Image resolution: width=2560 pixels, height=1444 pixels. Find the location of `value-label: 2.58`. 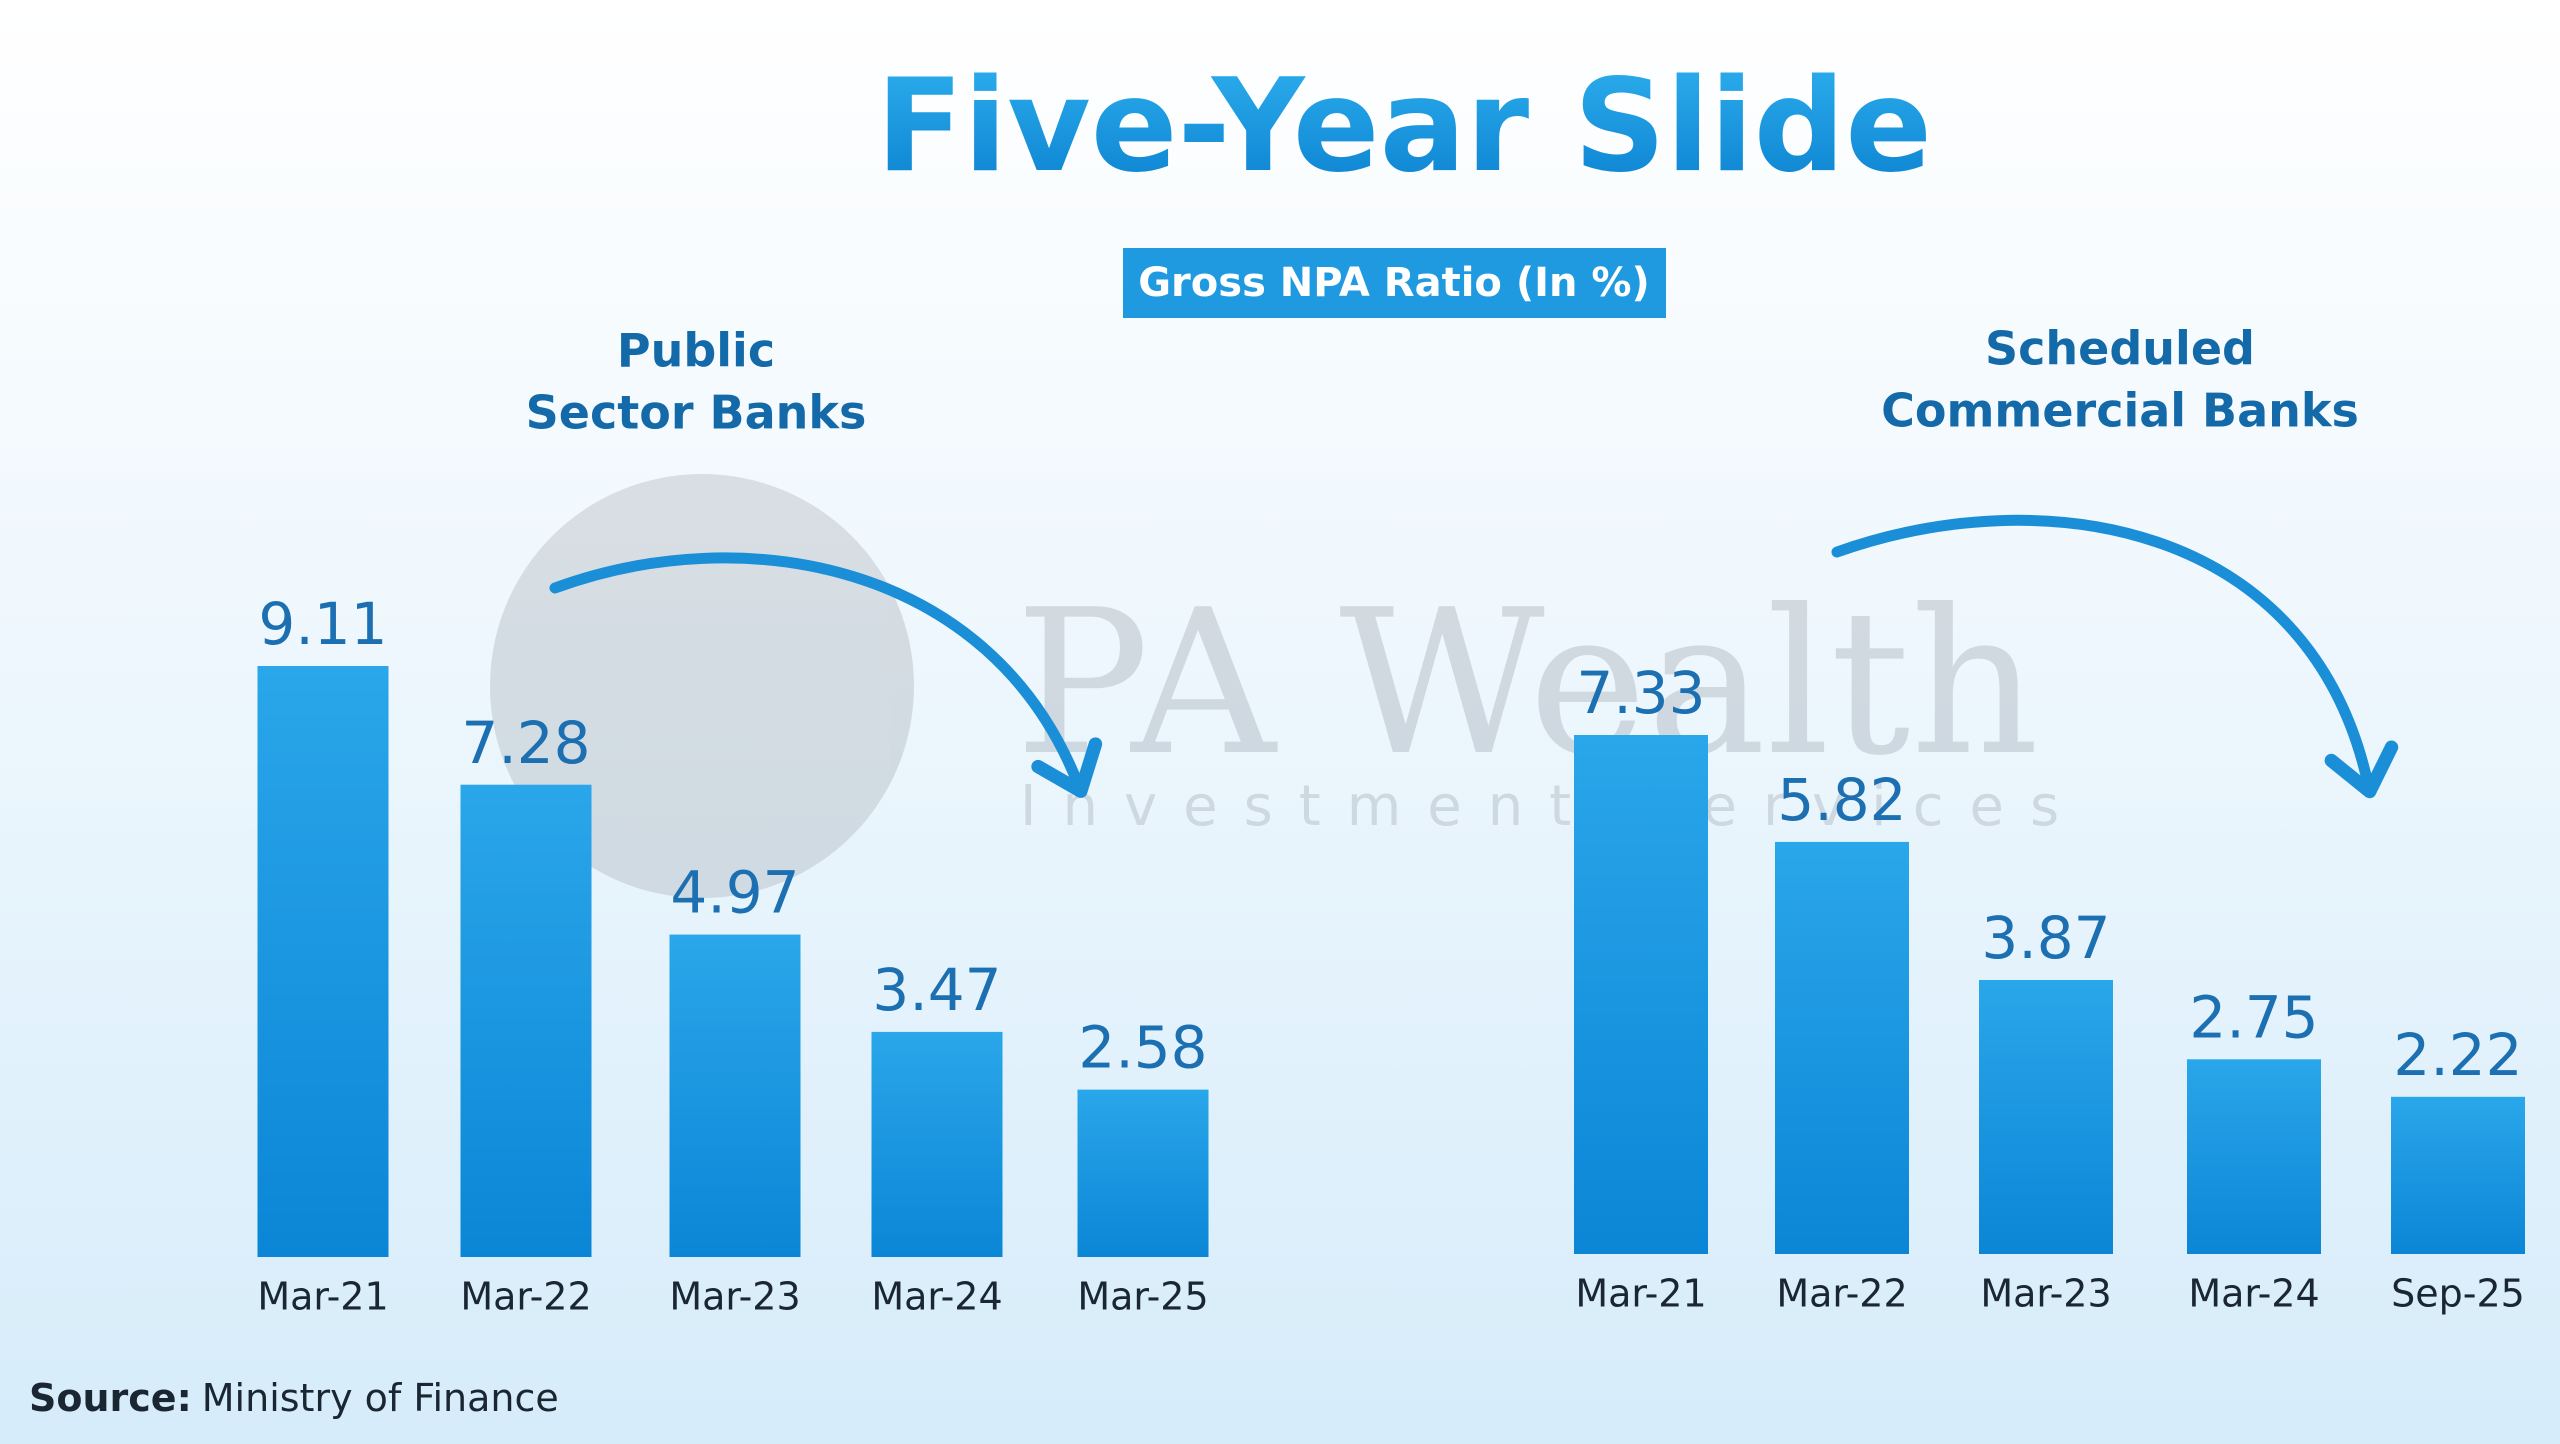

value-label: 2.58 is located at coordinates (1142, 1048).